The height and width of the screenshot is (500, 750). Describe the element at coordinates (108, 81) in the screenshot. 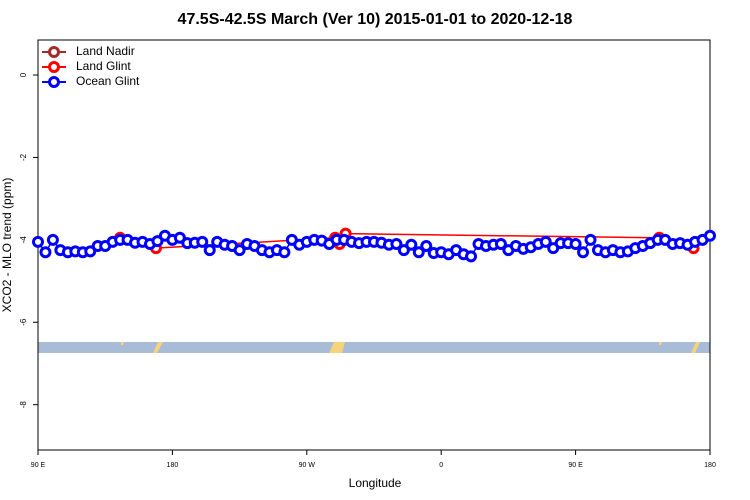

I see `legend-label: Ocean Glint` at that location.